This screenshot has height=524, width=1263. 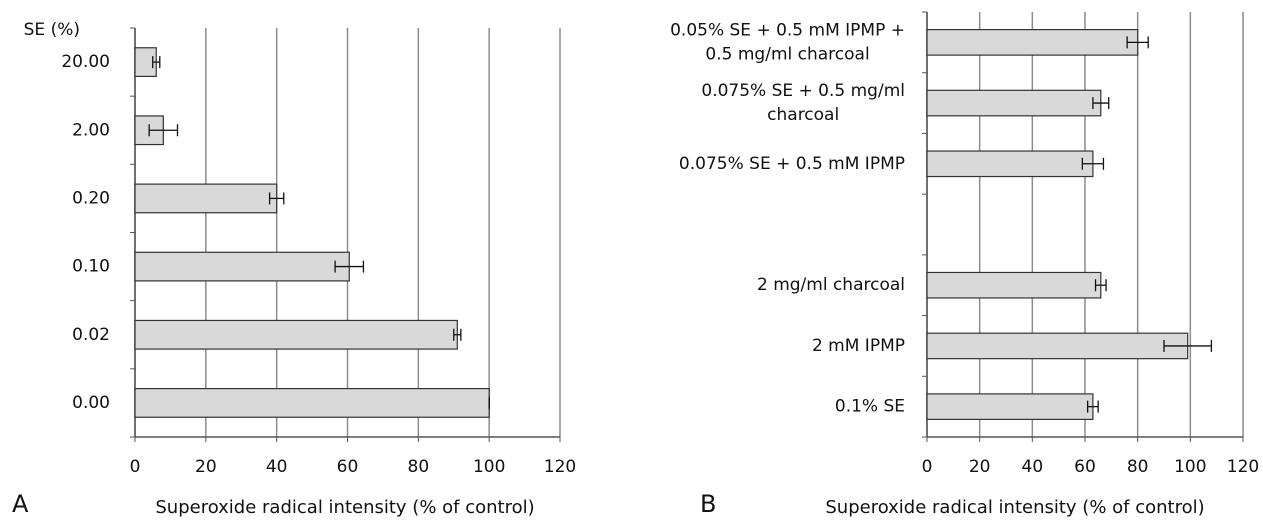 I want to click on category-label: 0.075% SE + 0.5 mg/ml charcoal, so click(x=803, y=103).